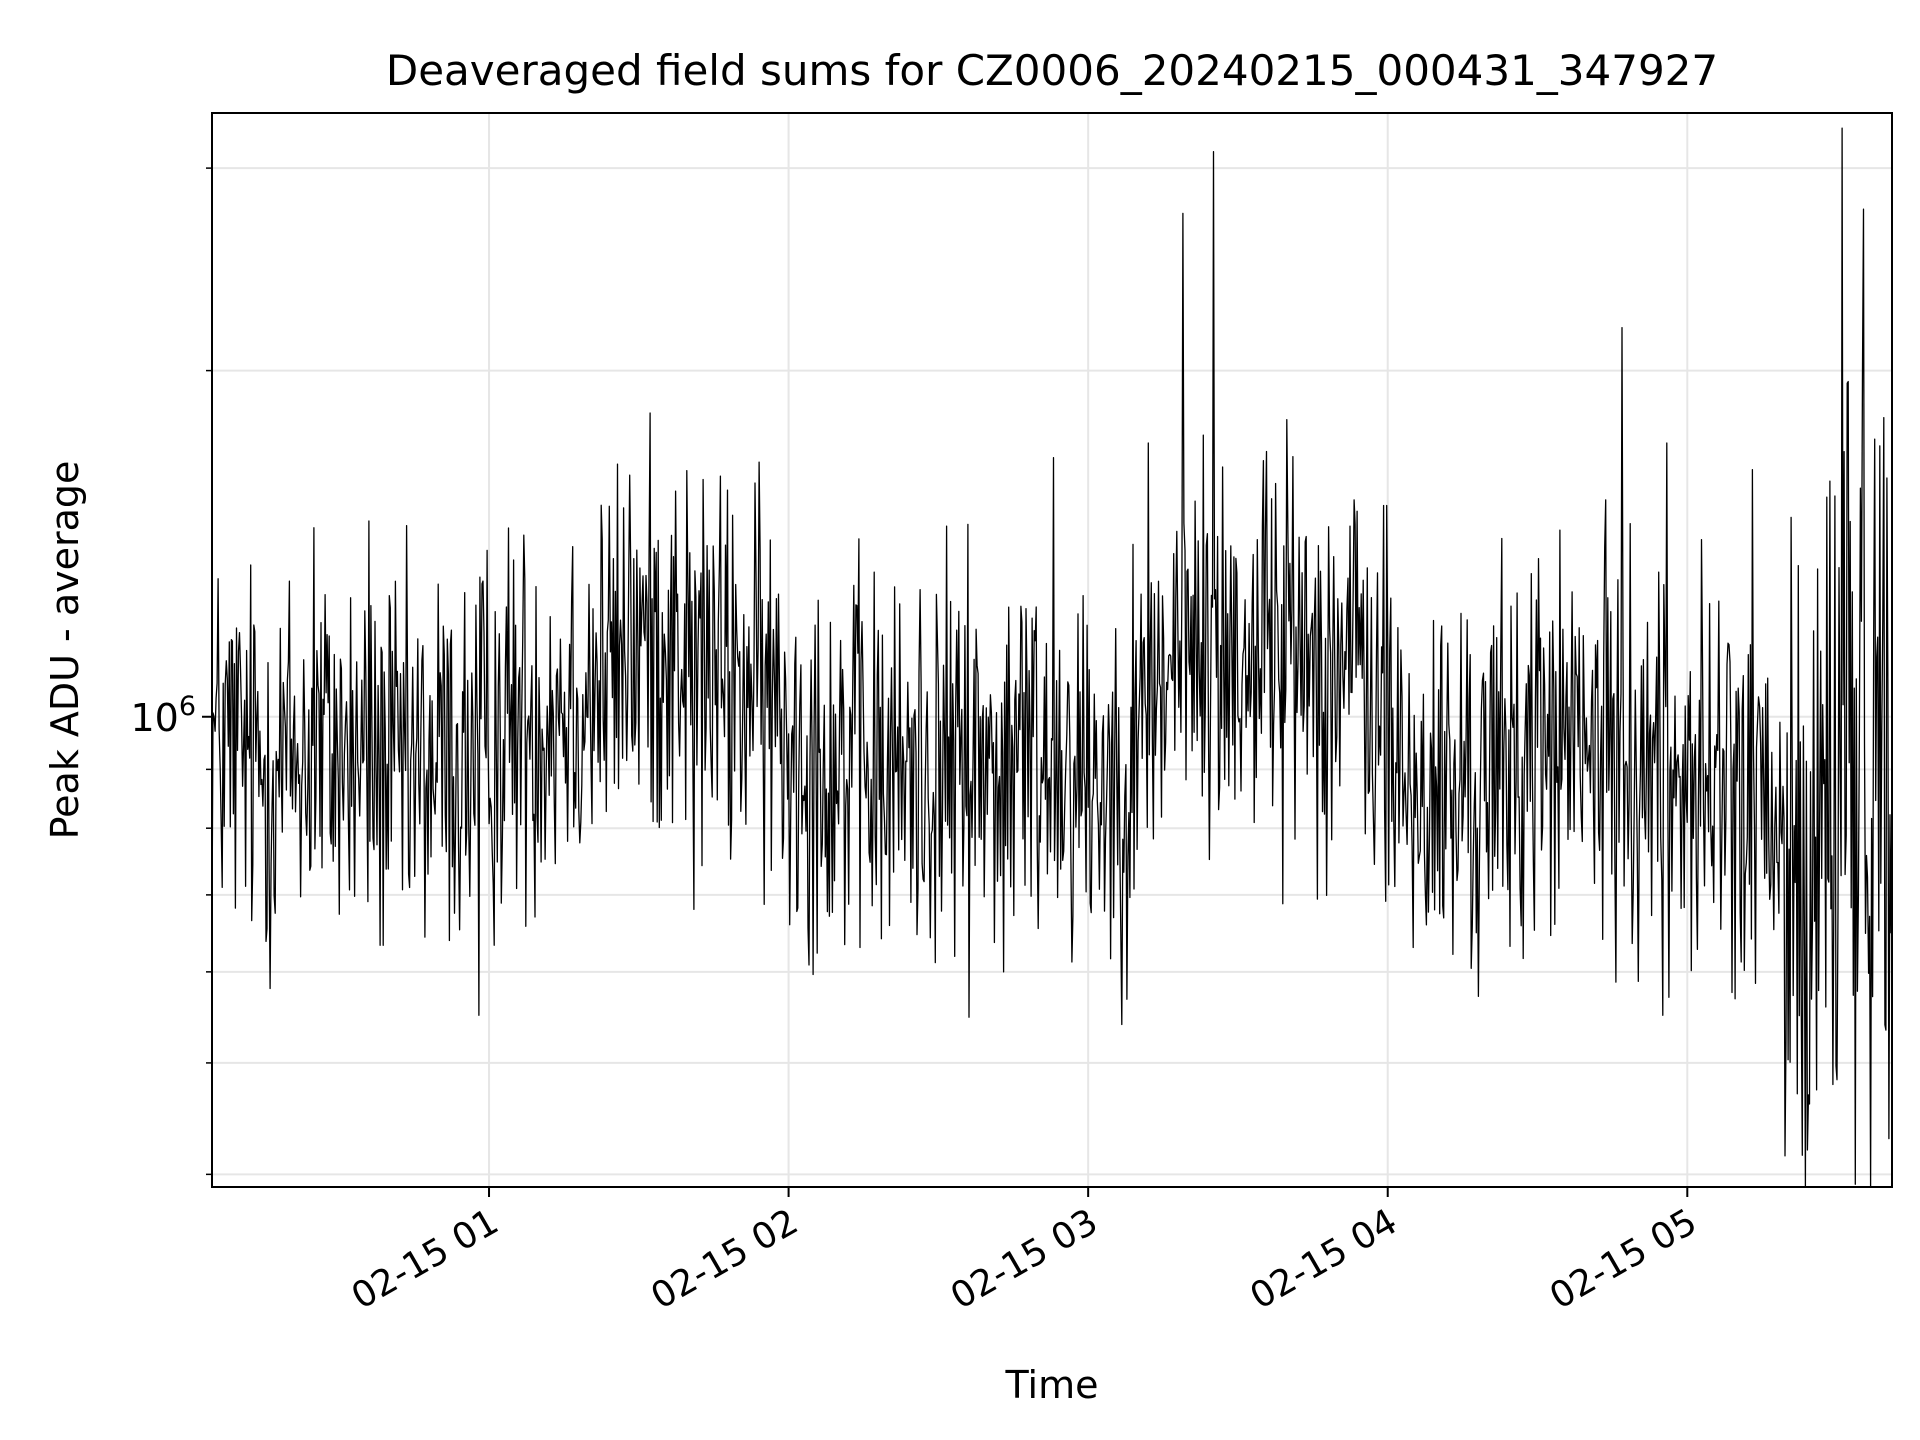 The height and width of the screenshot is (1440, 1920). I want to click on y-axis: 106, so click(171, 671).